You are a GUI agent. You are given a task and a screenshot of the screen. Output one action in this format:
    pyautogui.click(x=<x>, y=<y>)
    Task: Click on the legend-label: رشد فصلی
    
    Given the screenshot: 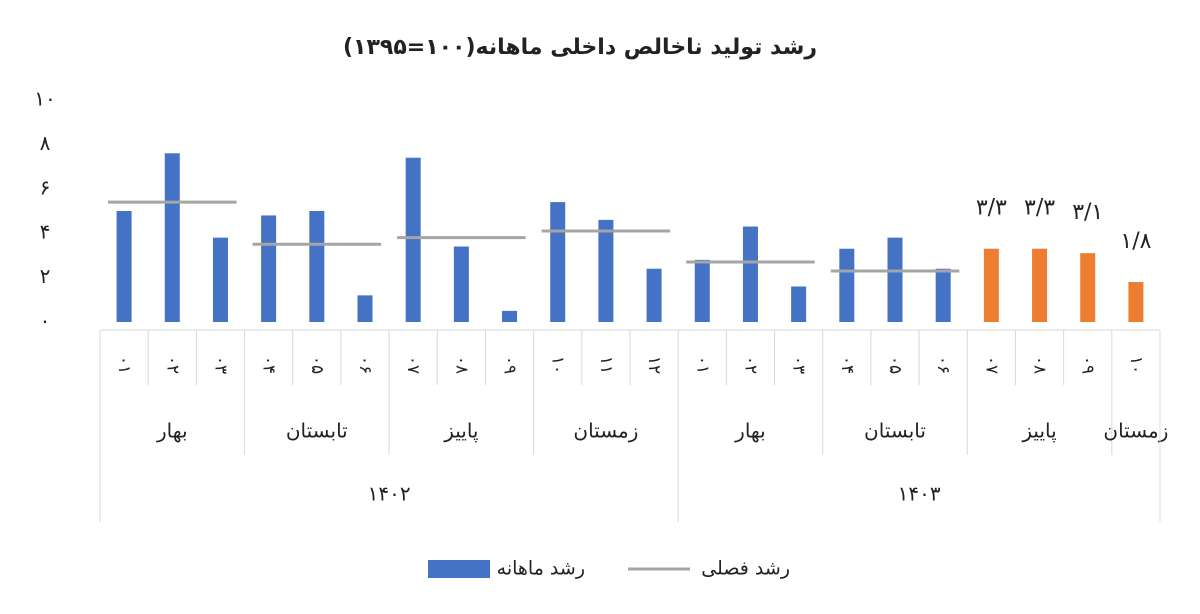 What is the action you would take?
    pyautogui.click(x=745, y=569)
    